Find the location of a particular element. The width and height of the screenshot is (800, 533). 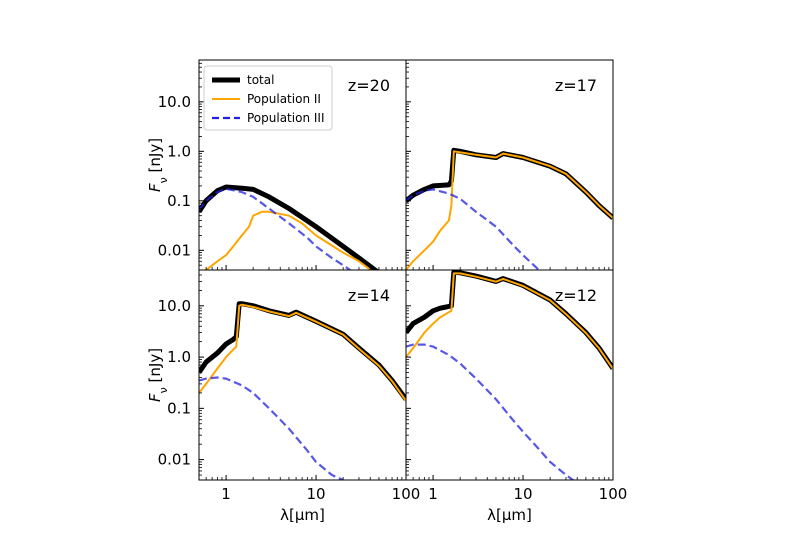

legend-label: Population II is located at coordinates (284, 99).